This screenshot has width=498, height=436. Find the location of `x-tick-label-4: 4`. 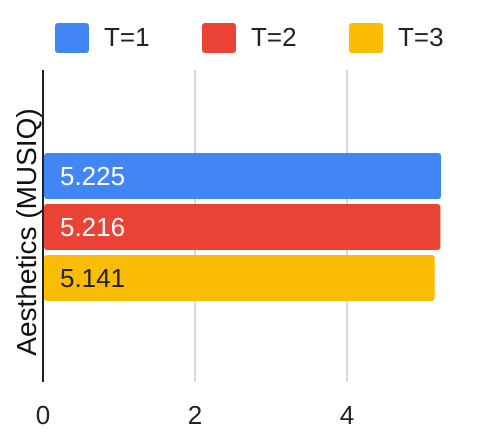

x-tick-label-4: 4 is located at coordinates (347, 415).